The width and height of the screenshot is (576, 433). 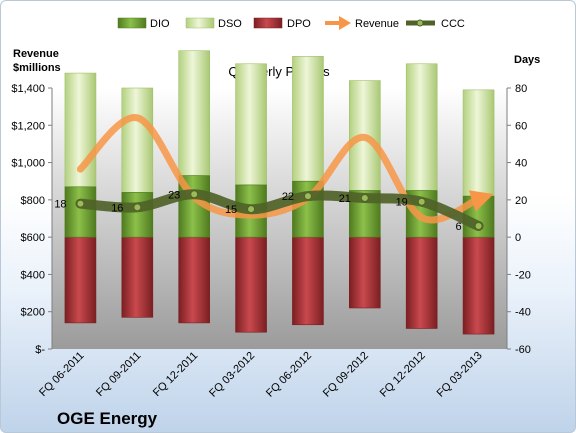 I want to click on ccc-data-label: 22, so click(x=288, y=197).